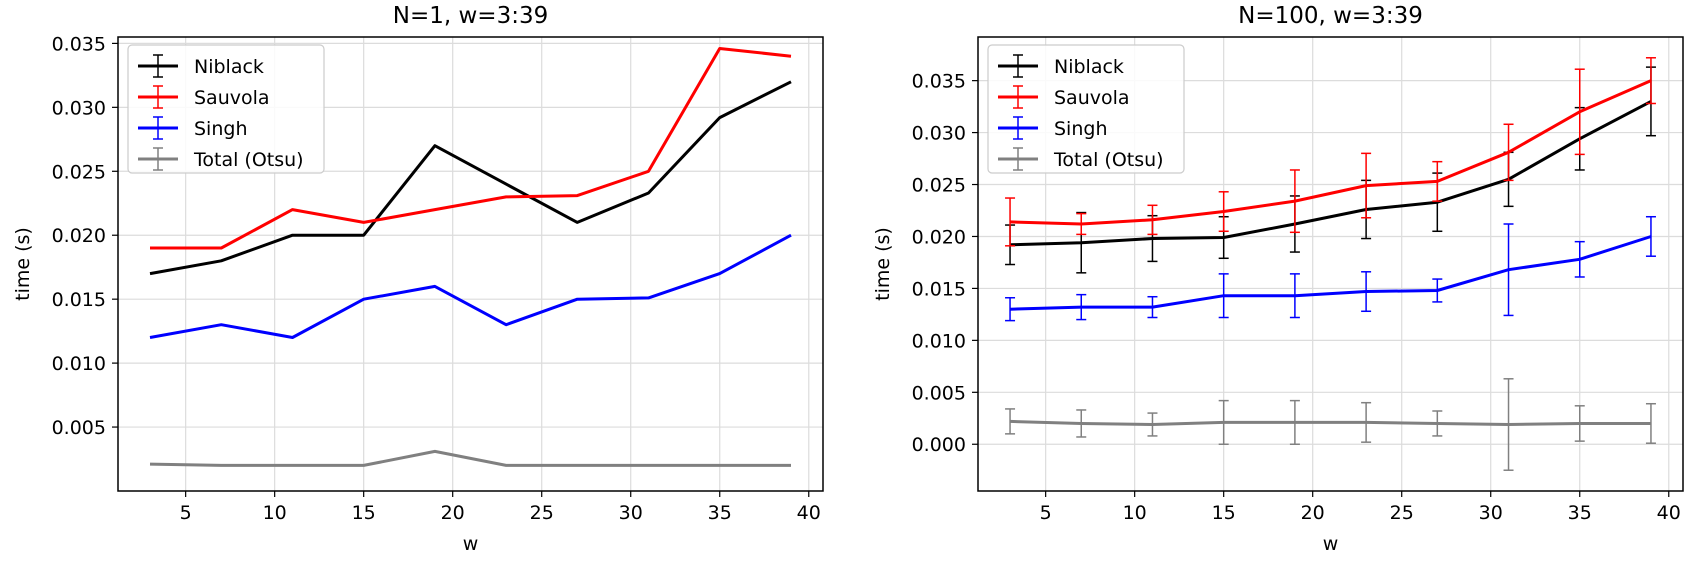 The height and width of the screenshot is (567, 1693). What do you see at coordinates (939, 445) in the screenshot?
I see `y-tick-label: 0.000` at bounding box center [939, 445].